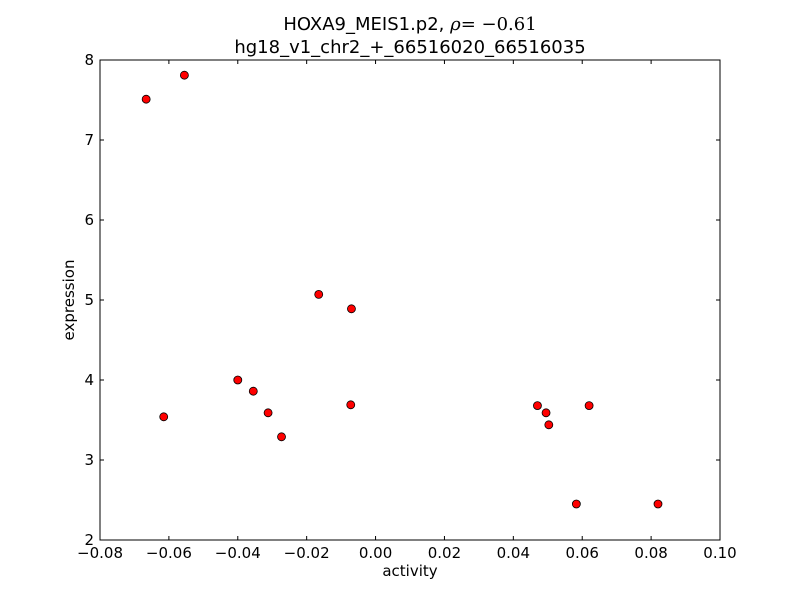  What do you see at coordinates (89, 60) in the screenshot?
I see `y-tick-label: 8` at bounding box center [89, 60].